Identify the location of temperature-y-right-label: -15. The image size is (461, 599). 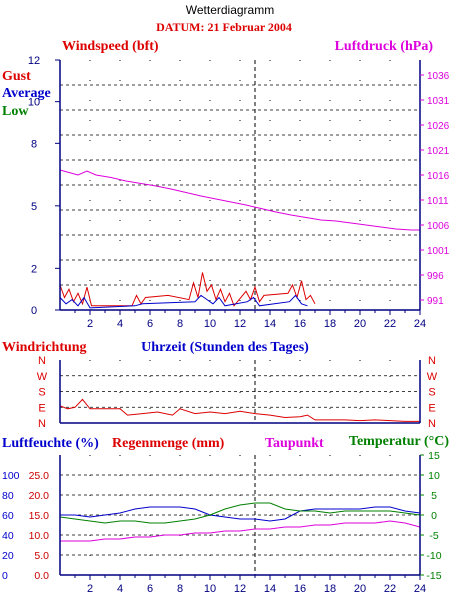
(433, 576).